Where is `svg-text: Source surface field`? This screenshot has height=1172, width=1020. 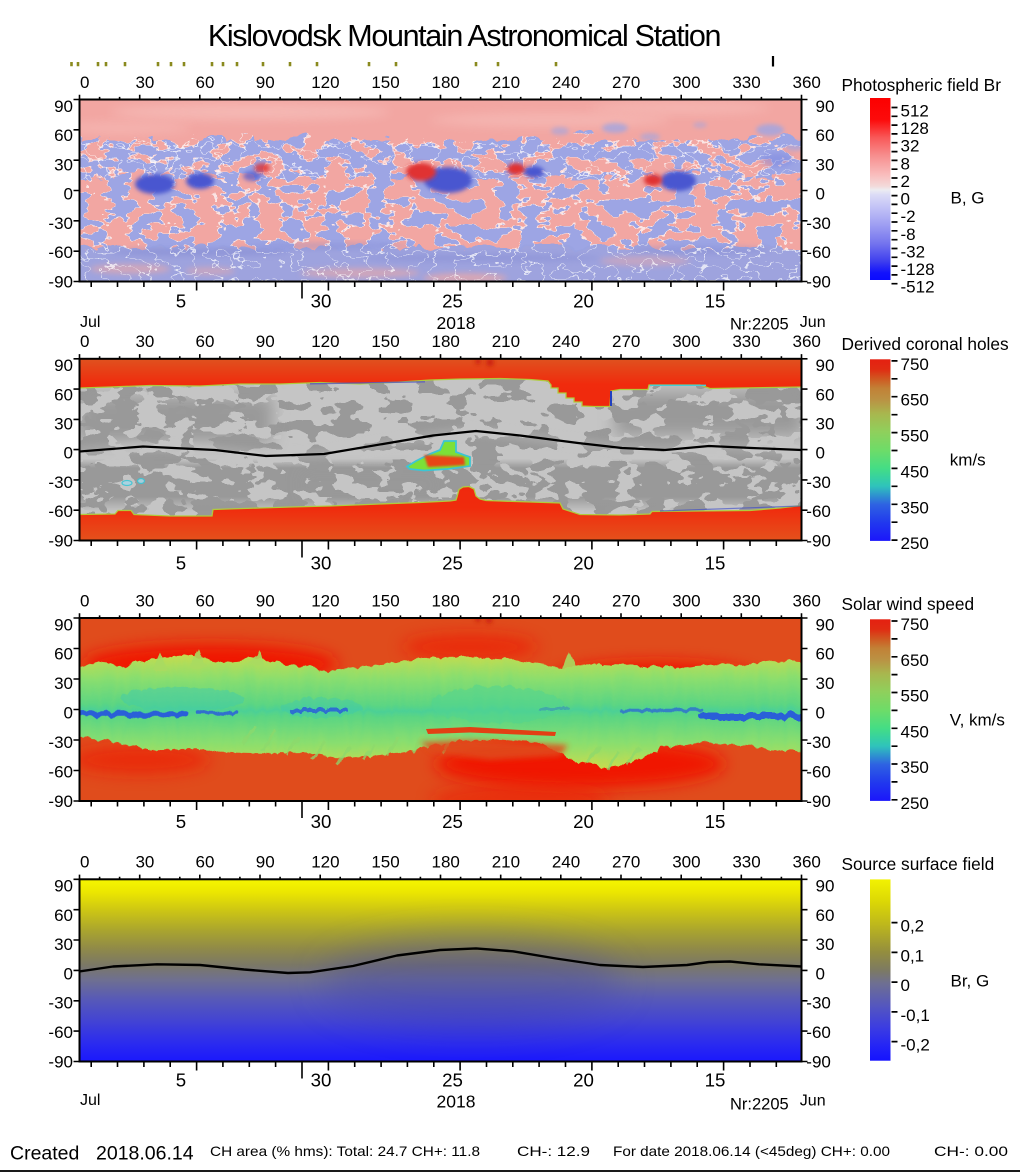
svg-text: Source surface field is located at coordinates (918, 864).